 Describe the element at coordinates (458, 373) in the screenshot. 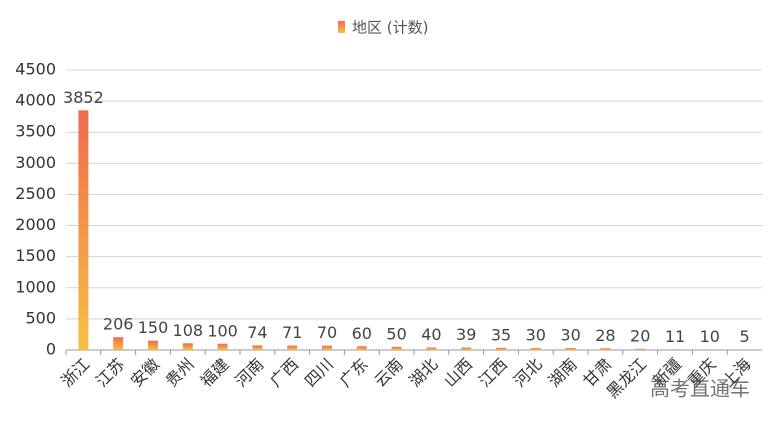

I see `x-tick-label: 山西` at that location.